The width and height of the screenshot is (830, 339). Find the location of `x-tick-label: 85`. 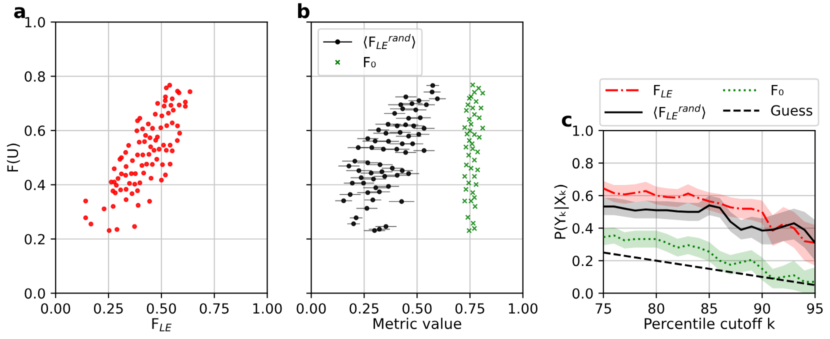

x-tick-label: 85 is located at coordinates (709, 308).